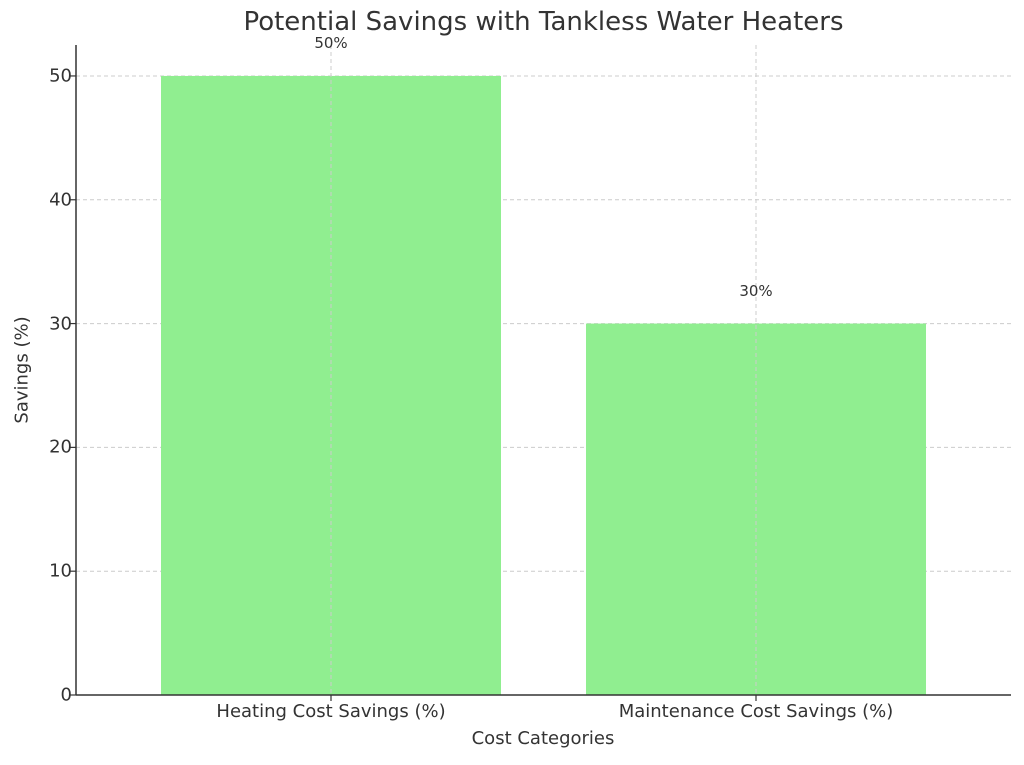  I want to click on y-tick-label: 20, so click(60, 447).